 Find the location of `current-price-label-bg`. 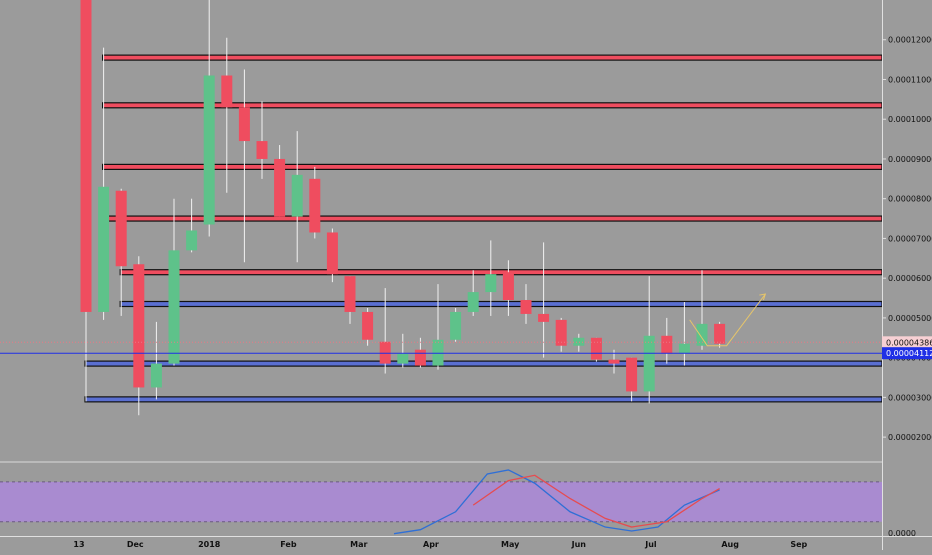

current-price-label-bg is located at coordinates (907, 342).